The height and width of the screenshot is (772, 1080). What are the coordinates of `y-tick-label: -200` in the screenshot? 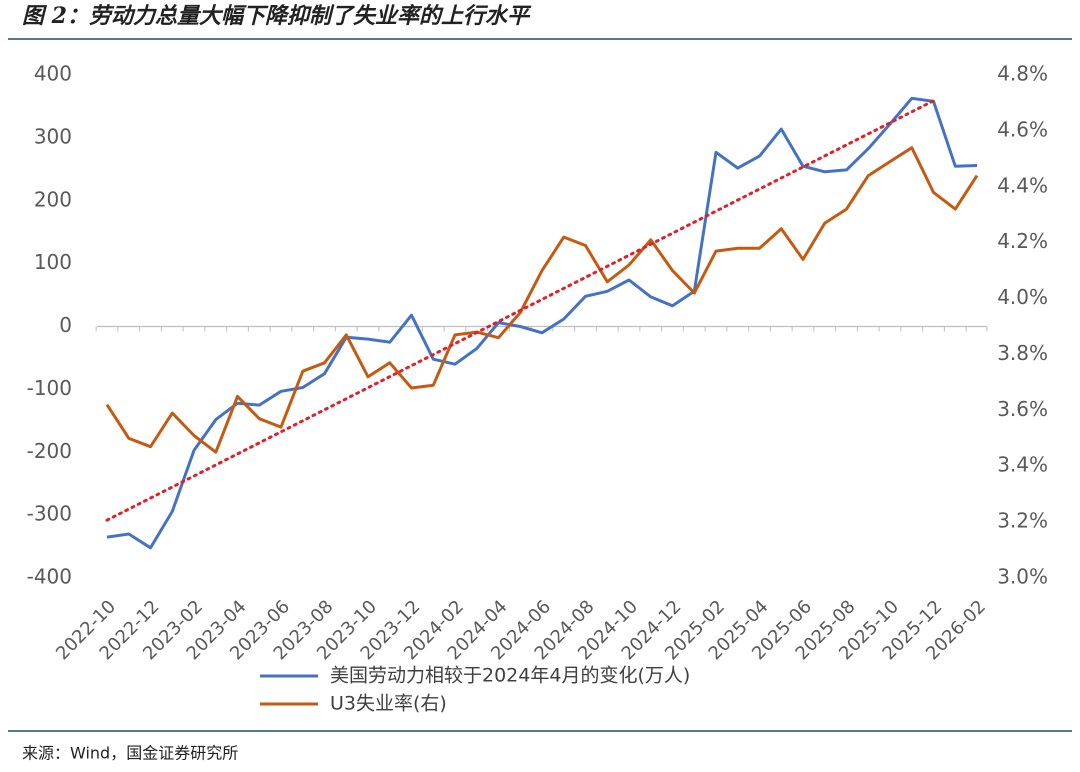 It's located at (49, 451).